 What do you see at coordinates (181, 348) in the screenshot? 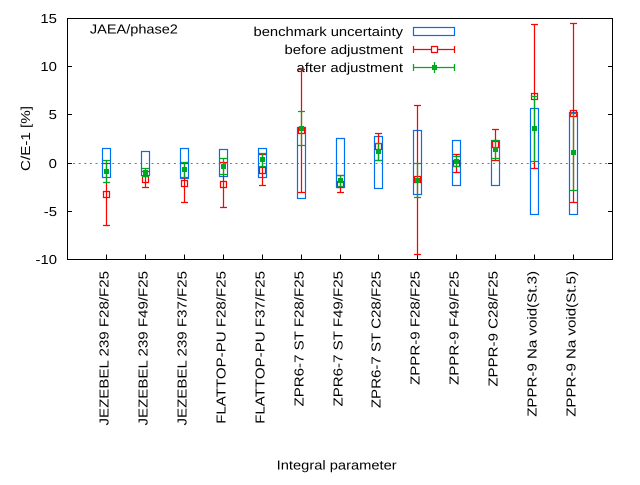
I see `svg-text: JEZEBEL 239 F37/F25` at bounding box center [181, 348].